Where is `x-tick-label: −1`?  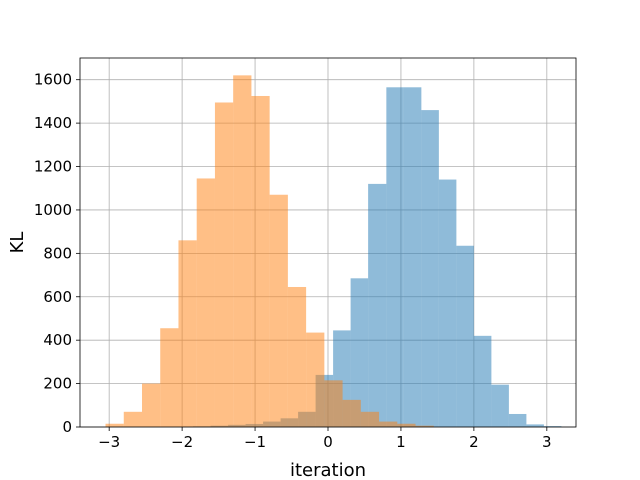
x-tick-label: −1 is located at coordinates (255, 442).